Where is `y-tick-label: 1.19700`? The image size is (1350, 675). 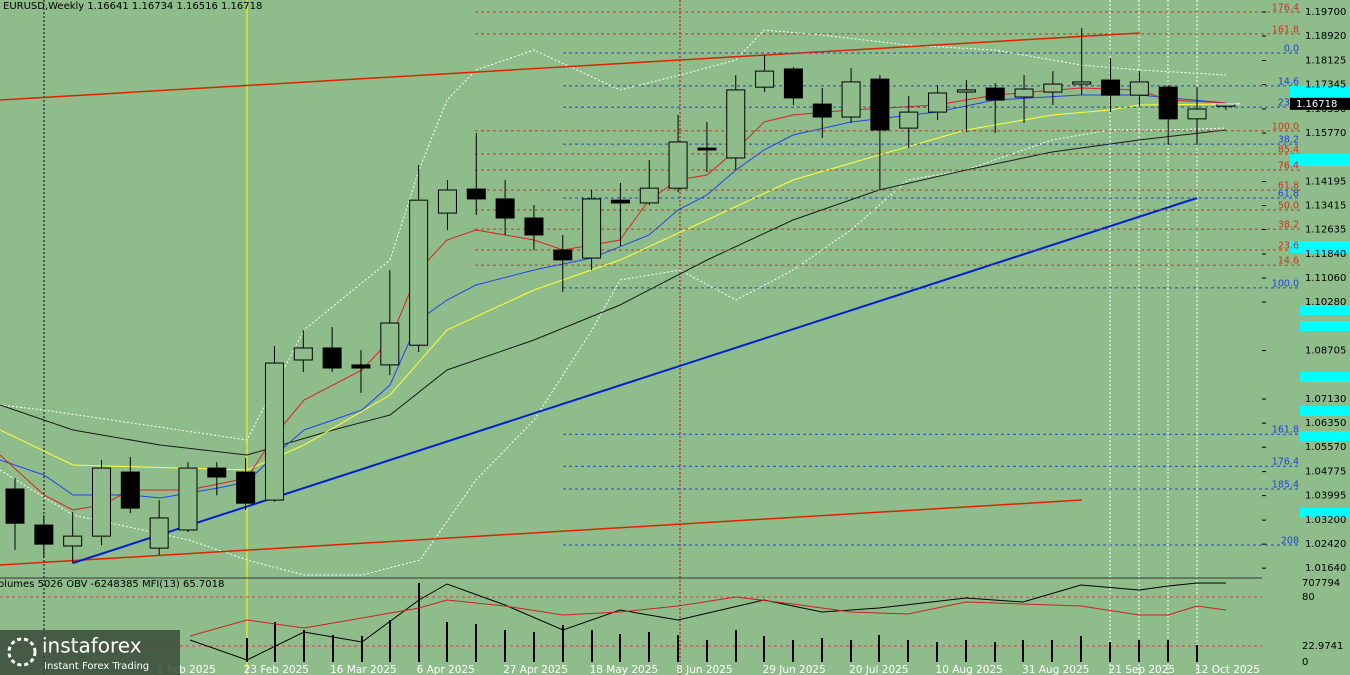 y-tick-label: 1.19700 is located at coordinates (1325, 12).